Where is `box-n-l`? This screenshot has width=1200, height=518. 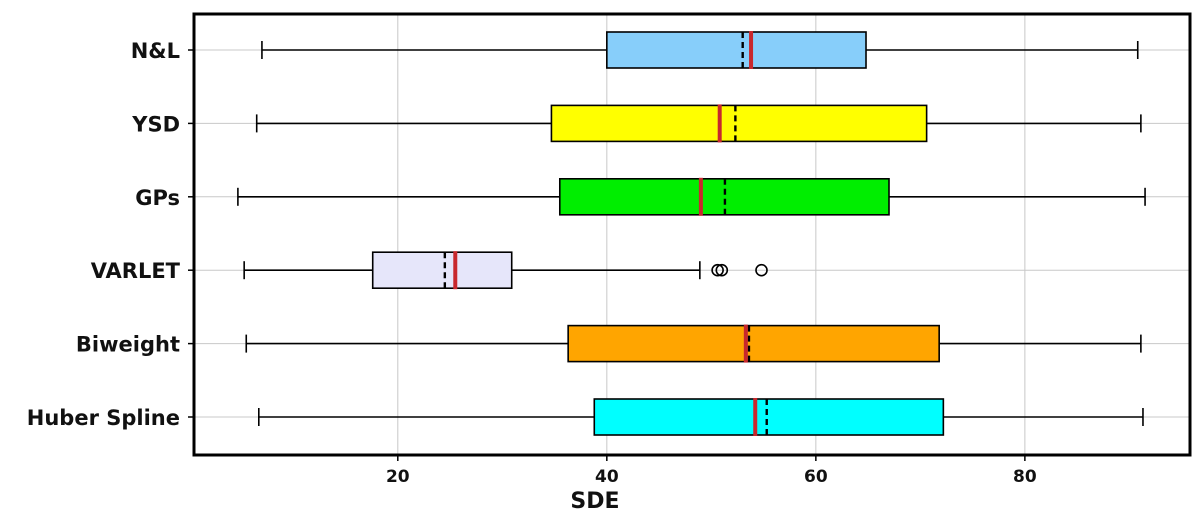 box-n-l is located at coordinates (700, 50).